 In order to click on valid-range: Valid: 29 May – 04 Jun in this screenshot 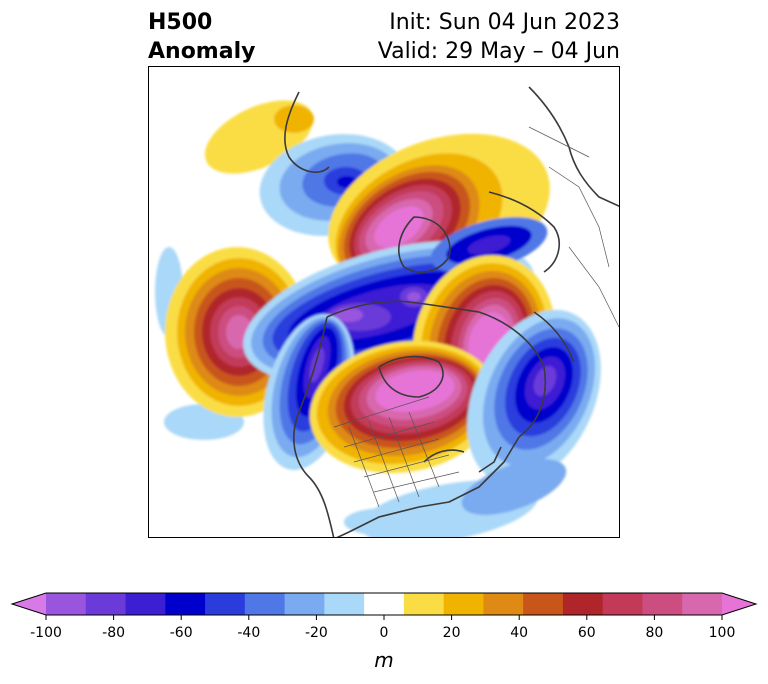, I will do `click(498, 51)`.